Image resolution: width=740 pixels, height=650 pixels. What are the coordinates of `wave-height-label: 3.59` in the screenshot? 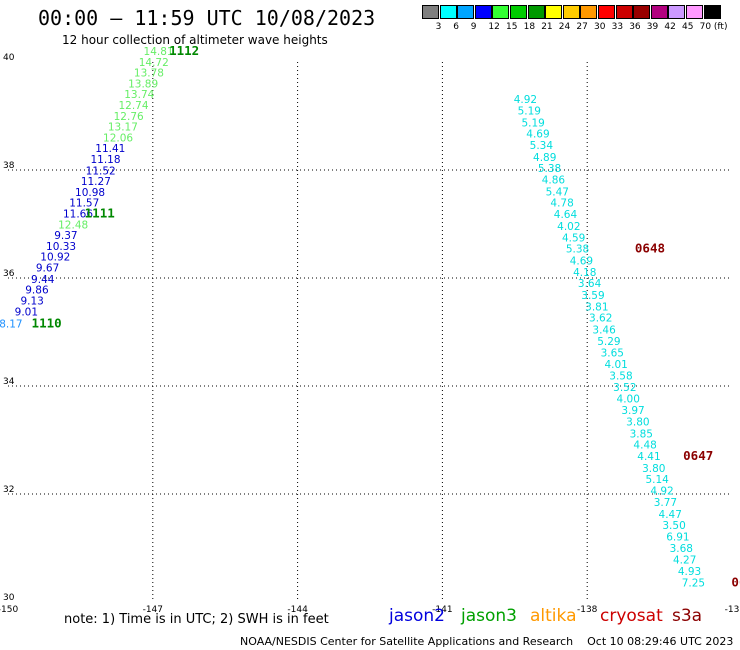 It's located at (592, 296).